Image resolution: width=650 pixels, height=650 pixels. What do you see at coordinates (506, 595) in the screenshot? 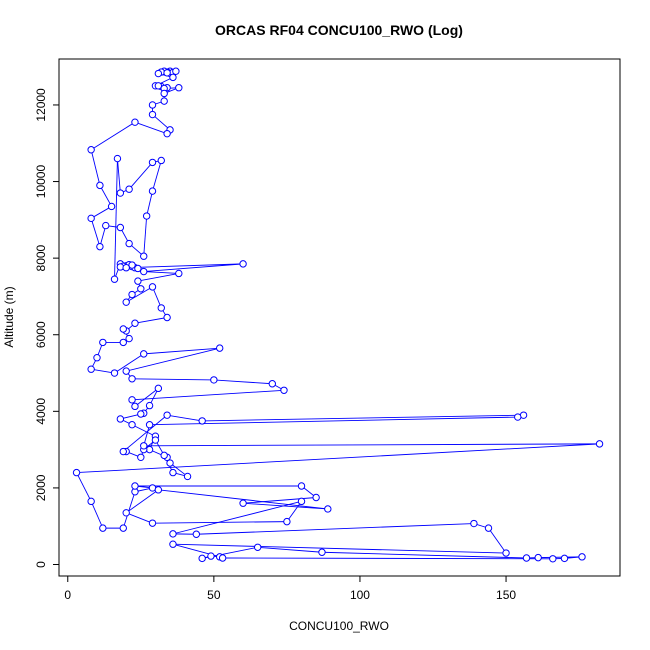
I see `x-tick-label: 150` at bounding box center [506, 595].